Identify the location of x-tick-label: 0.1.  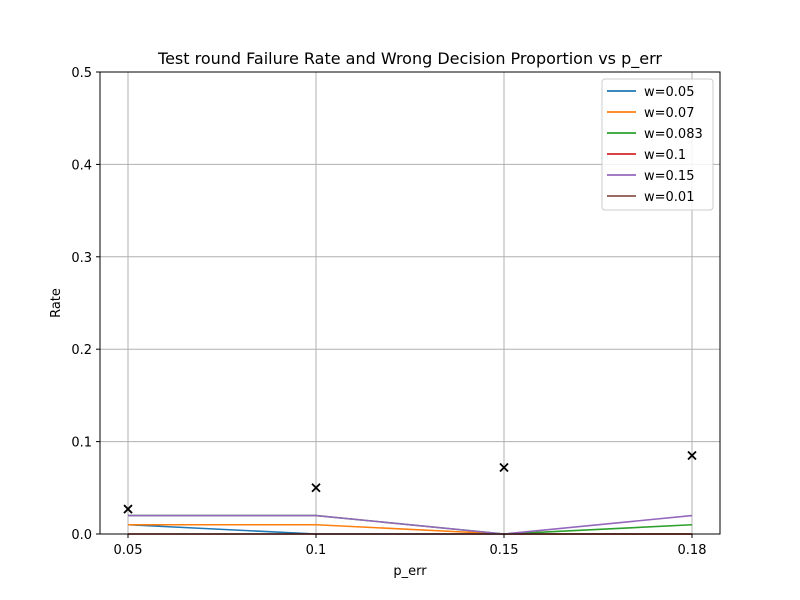
(316, 550).